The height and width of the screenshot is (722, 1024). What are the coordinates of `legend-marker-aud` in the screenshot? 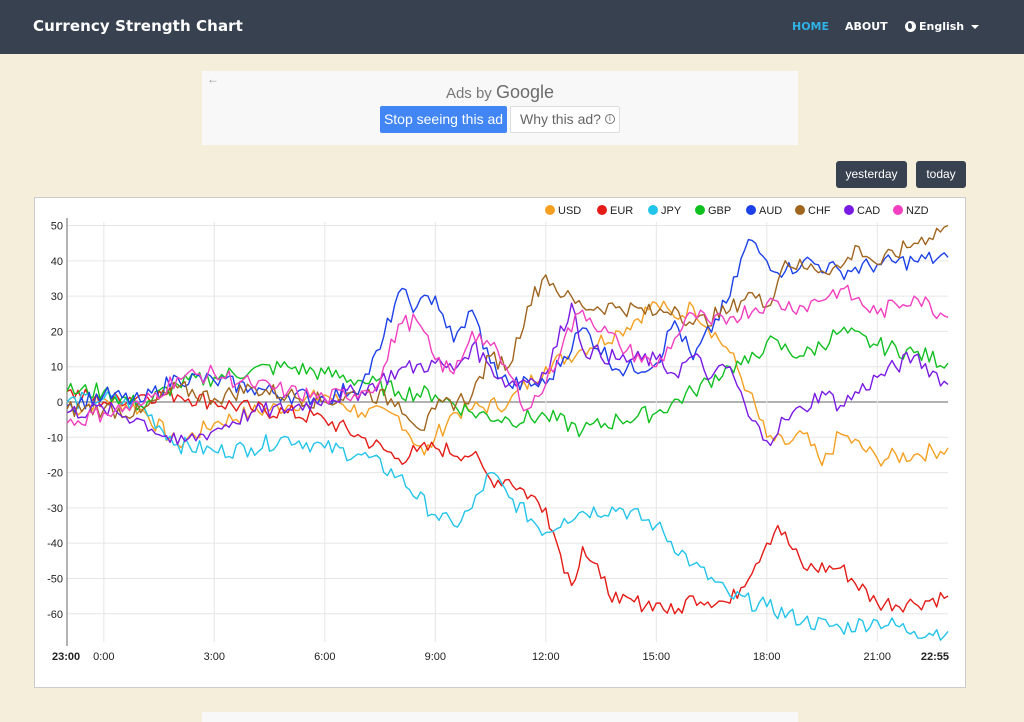 It's located at (751, 210).